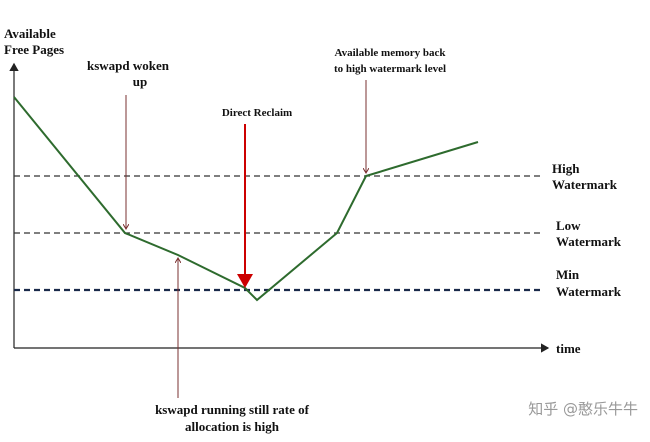 The width and height of the screenshot is (650, 442). What do you see at coordinates (232, 409) in the screenshot?
I see `annotation: kswapd running still rate of` at bounding box center [232, 409].